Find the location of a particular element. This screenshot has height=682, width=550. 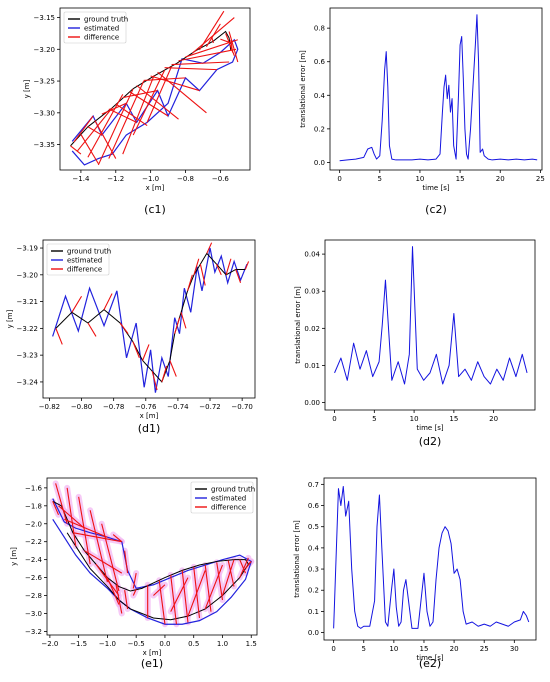

x-tick-label: −0.74 is located at coordinates (178, 407).